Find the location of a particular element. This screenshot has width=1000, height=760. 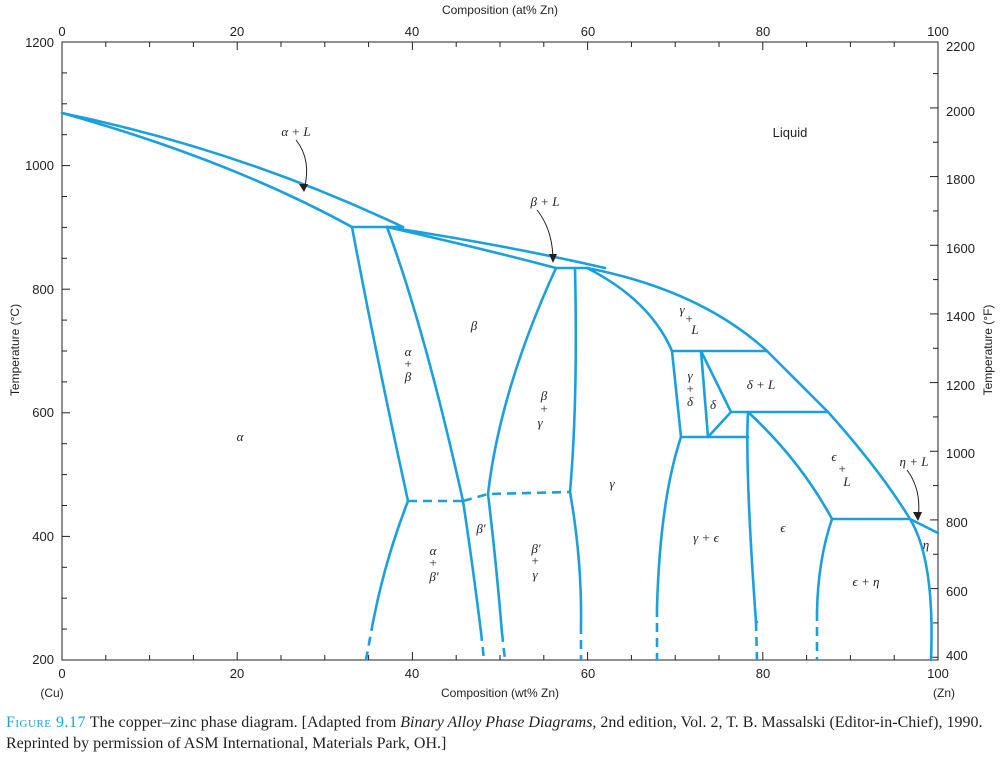

solidus-gamma is located at coordinates (629, 309).